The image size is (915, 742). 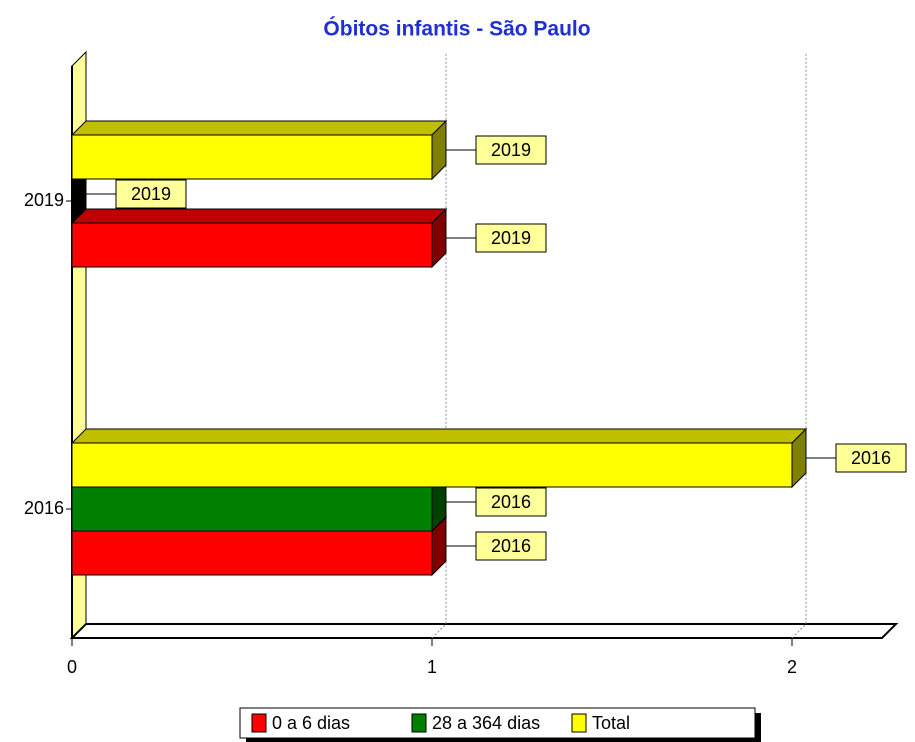 What do you see at coordinates (792, 667) in the screenshot?
I see `x-tick-label: 2` at bounding box center [792, 667].